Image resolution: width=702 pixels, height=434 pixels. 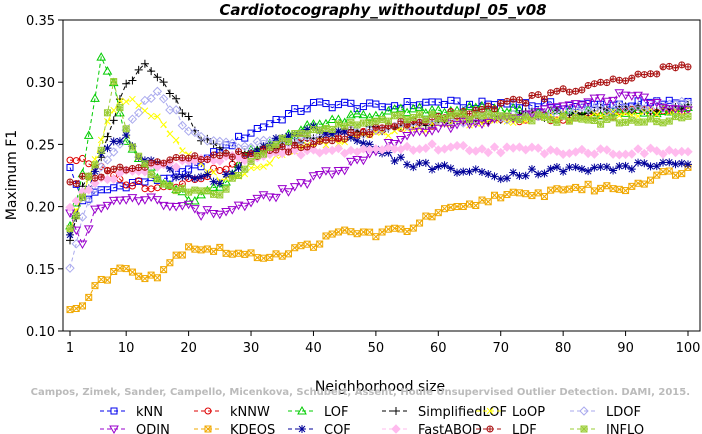 I want to click on y-tick-label: 0.30, so click(x=40, y=83).